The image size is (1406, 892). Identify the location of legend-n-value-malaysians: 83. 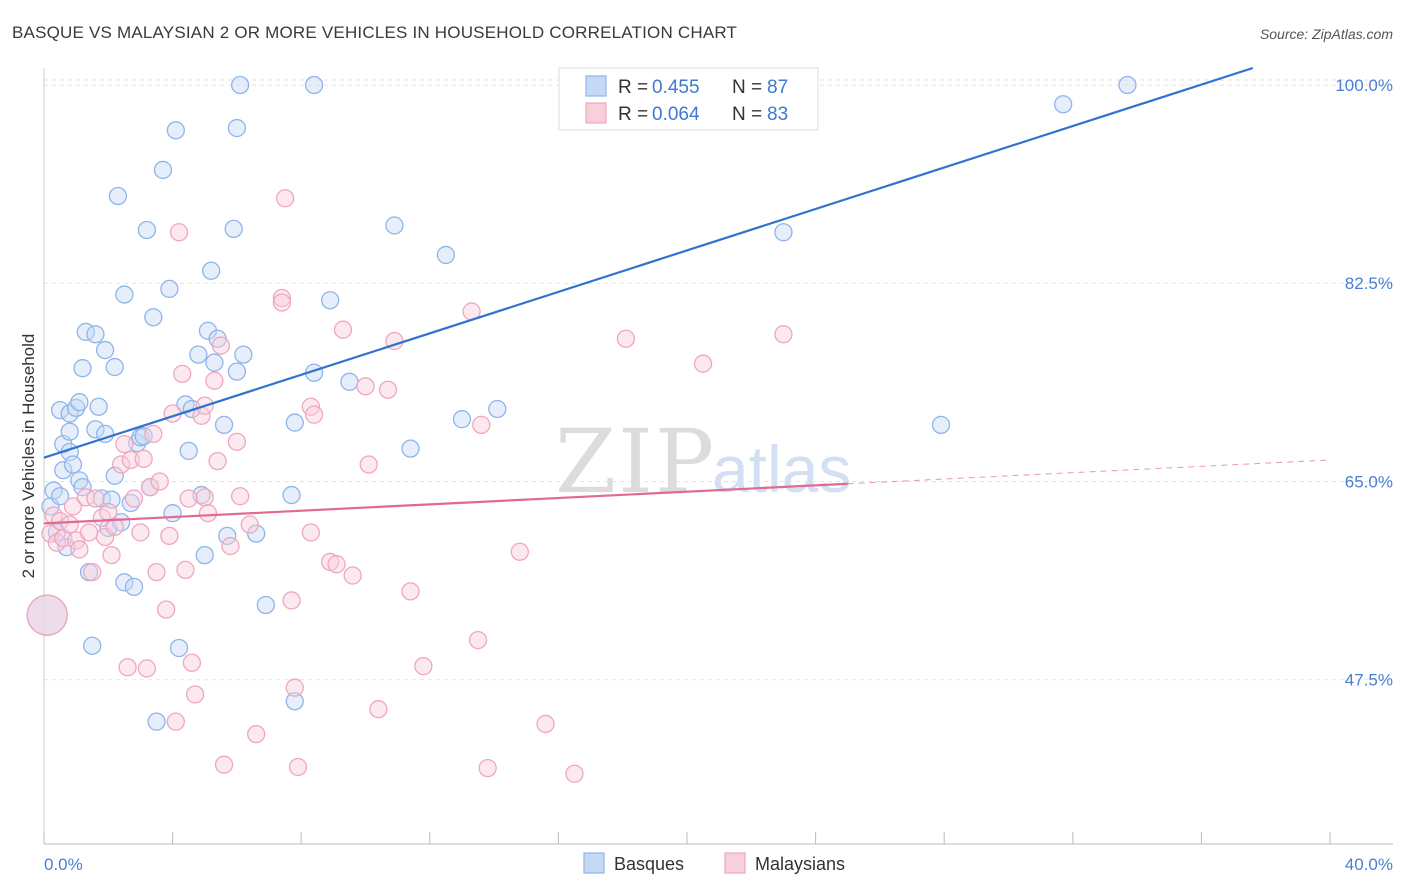
(777, 114).